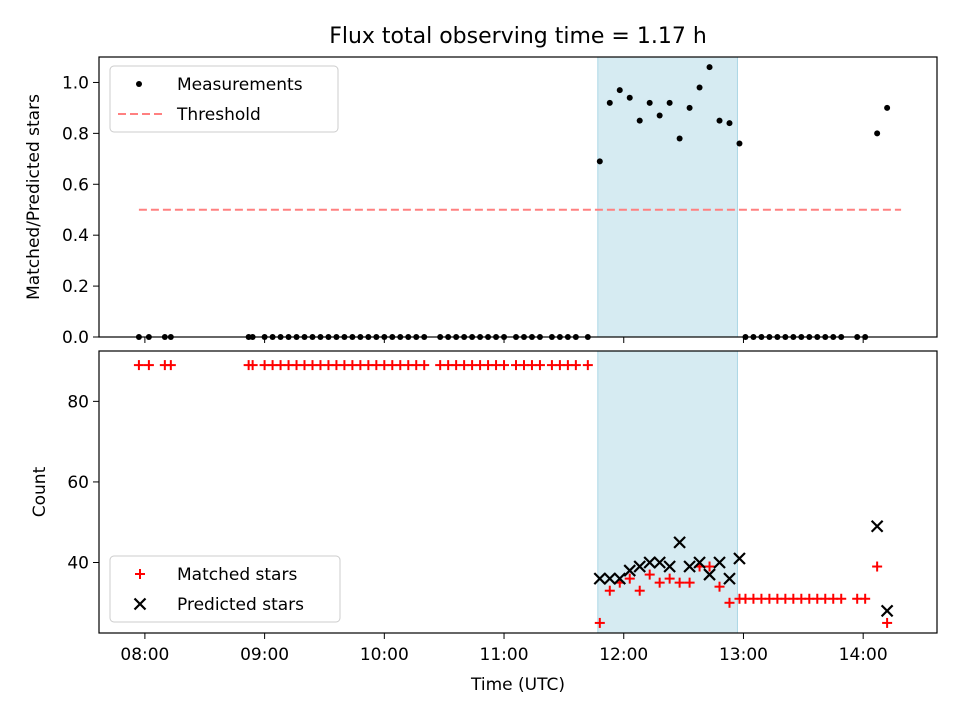 The image size is (960, 720). Describe the element at coordinates (237, 575) in the screenshot. I see `legend-label: Matched stars` at that location.